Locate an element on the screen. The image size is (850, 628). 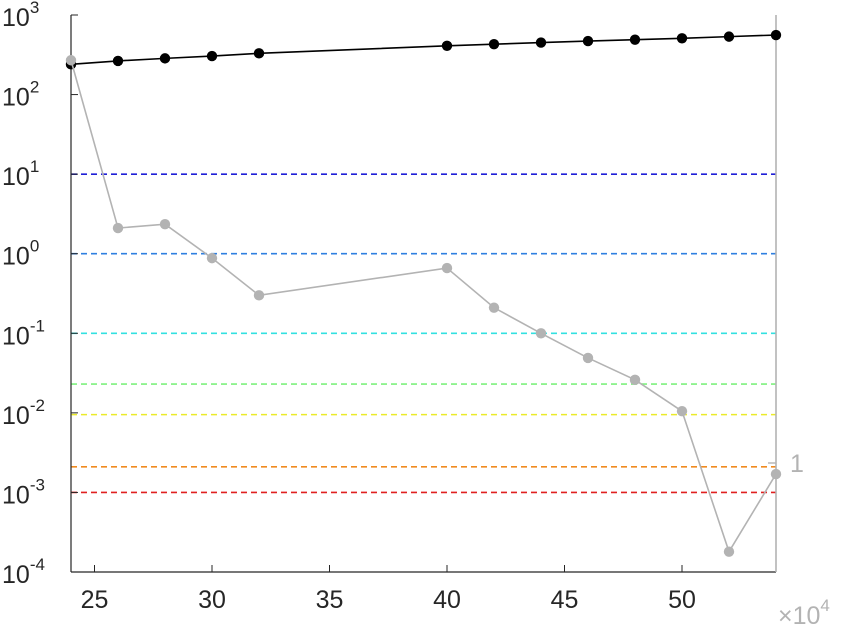
x-tick-label-2: 35 is located at coordinates (330, 600).